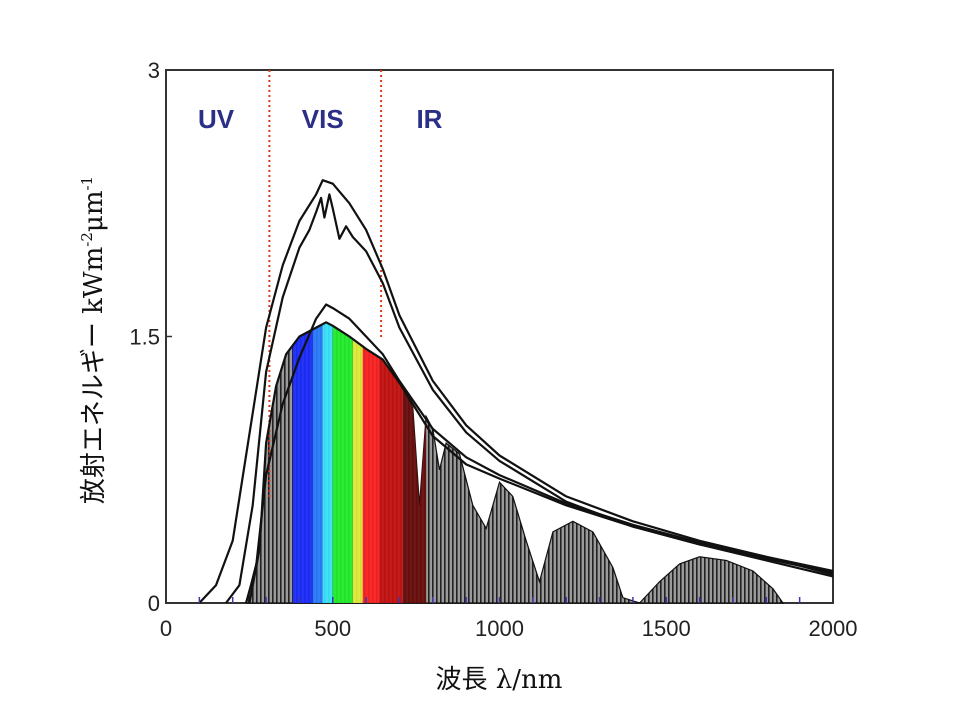 Image resolution: width=960 pixels, height=720 pixels. I want to click on x-tick-label: 1500, so click(666, 628).